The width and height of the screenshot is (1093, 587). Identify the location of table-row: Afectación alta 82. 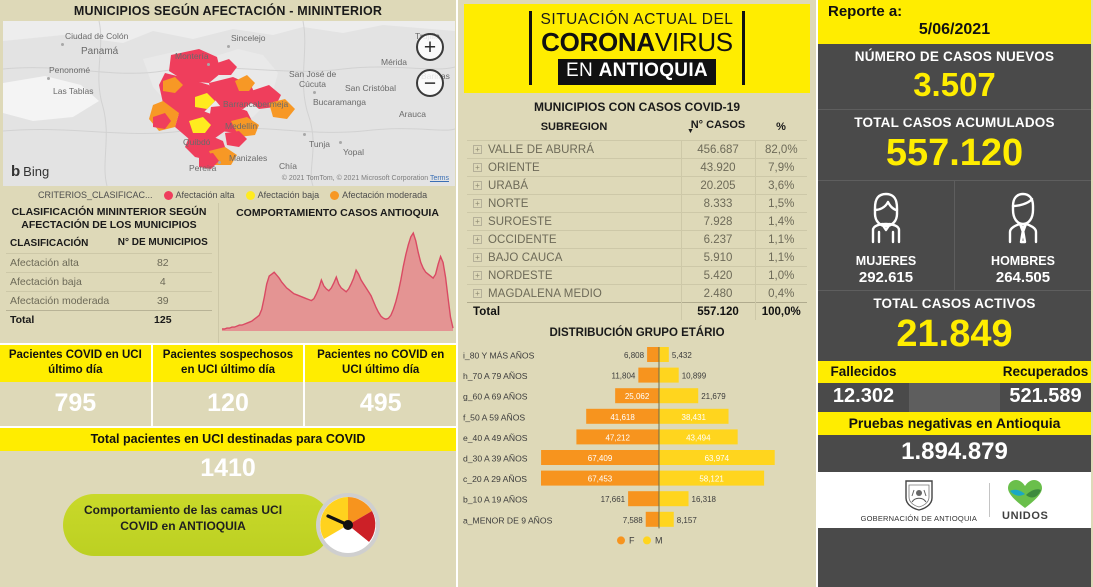
(109, 263).